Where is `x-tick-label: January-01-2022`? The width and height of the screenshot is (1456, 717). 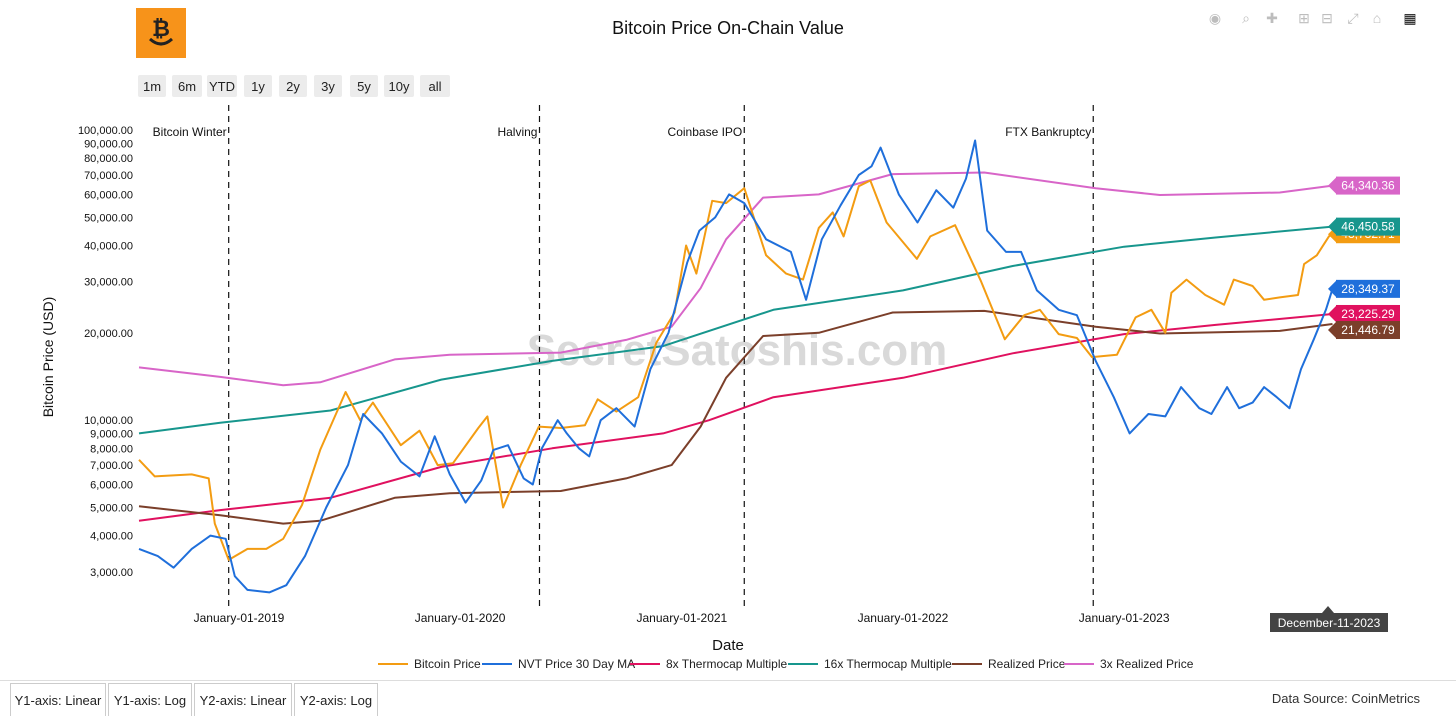 x-tick-label: January-01-2022 is located at coordinates (903, 618).